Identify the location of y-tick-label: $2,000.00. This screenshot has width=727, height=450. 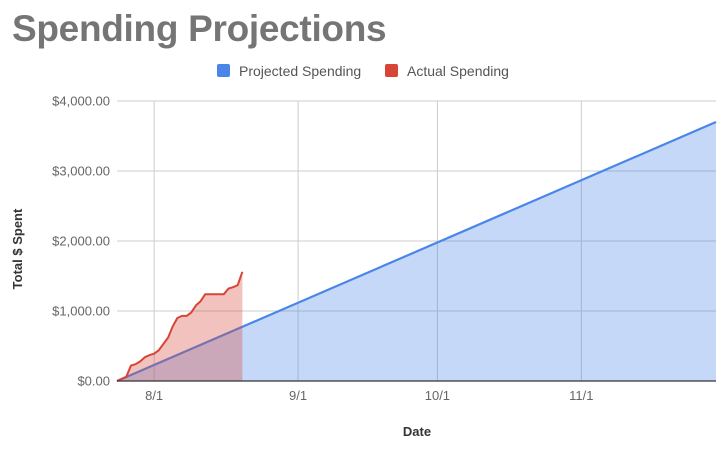
(81, 241).